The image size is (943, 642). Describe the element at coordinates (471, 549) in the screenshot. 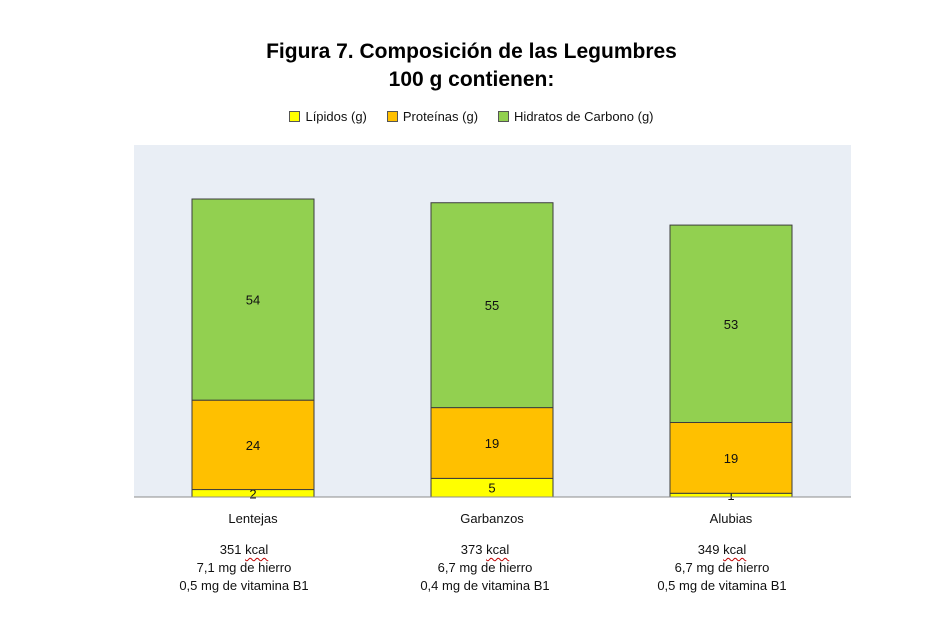

I see `kcal-value: 373` at that location.